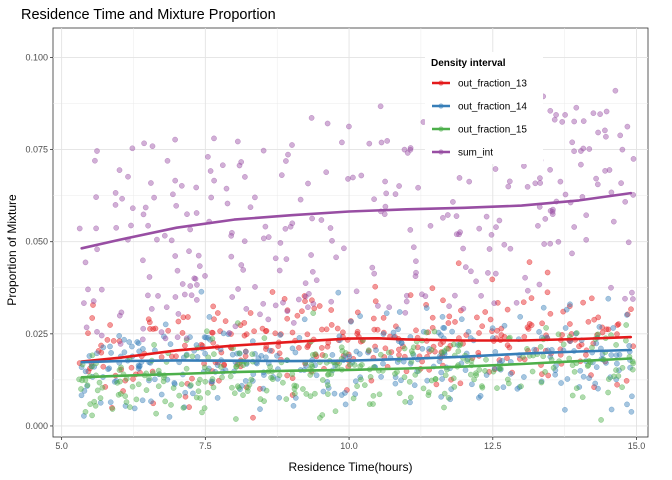 The width and height of the screenshot is (672, 480). Describe the element at coordinates (492, 84) in the screenshot. I see `legend-label: out_fraction_13` at that location.